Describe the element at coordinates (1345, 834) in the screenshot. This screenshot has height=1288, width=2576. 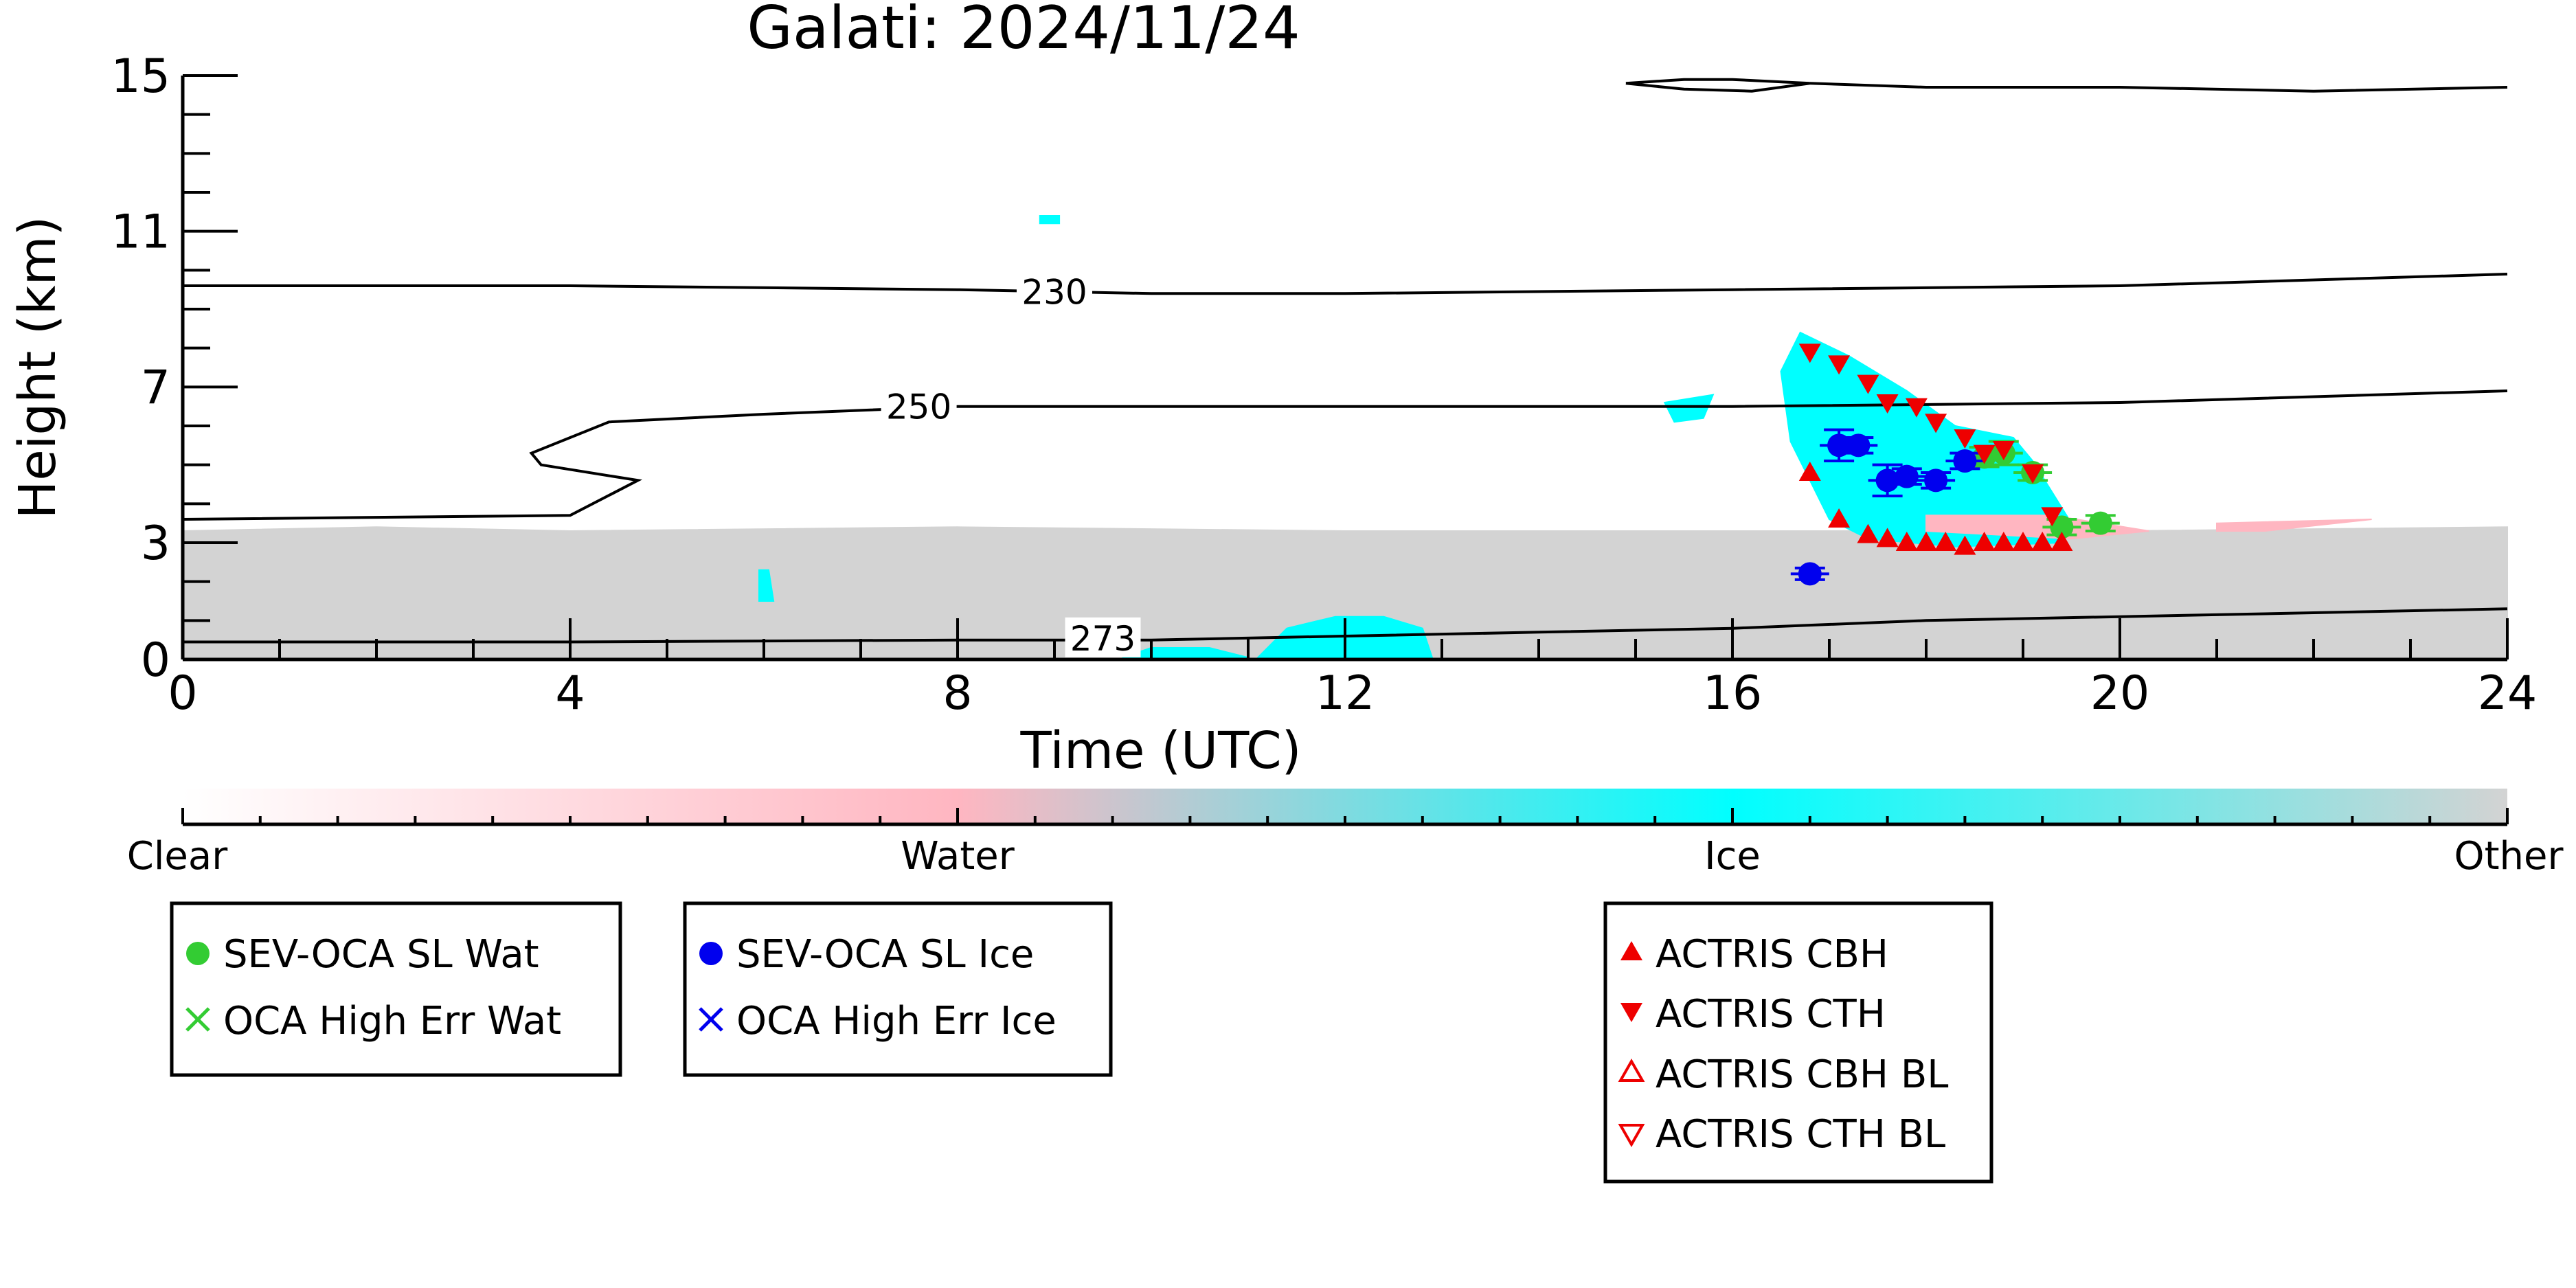
I see `colorbar: Clear Water Ice Other` at that location.